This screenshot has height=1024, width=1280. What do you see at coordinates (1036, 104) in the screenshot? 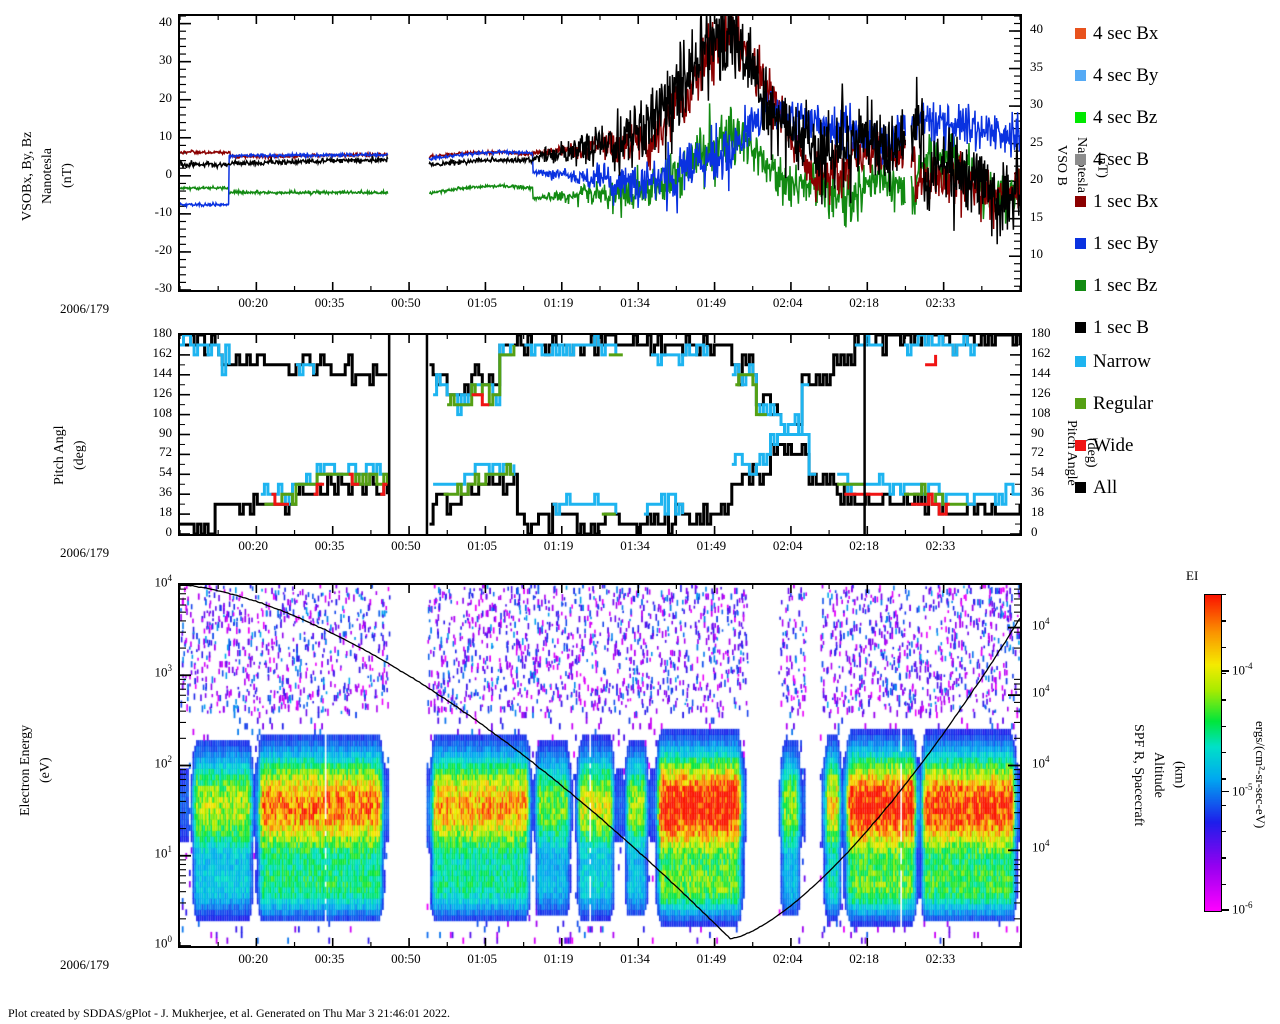
I see `ytick-label-right: 30` at bounding box center [1036, 104].